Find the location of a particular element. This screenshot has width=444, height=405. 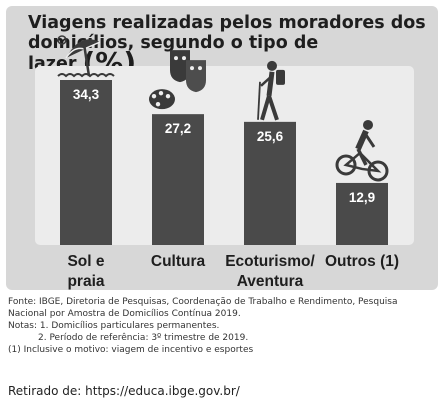

source-credit: Retirado de: https://educa.ibge.gov.br/ is located at coordinates (124, 391).